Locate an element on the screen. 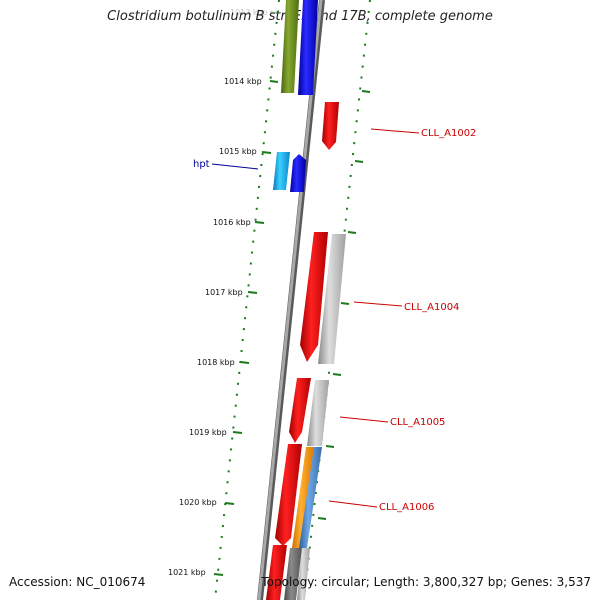 This screenshot has height=600, width=600. tick-label-1018: 1018 kbp is located at coordinates (216, 362).